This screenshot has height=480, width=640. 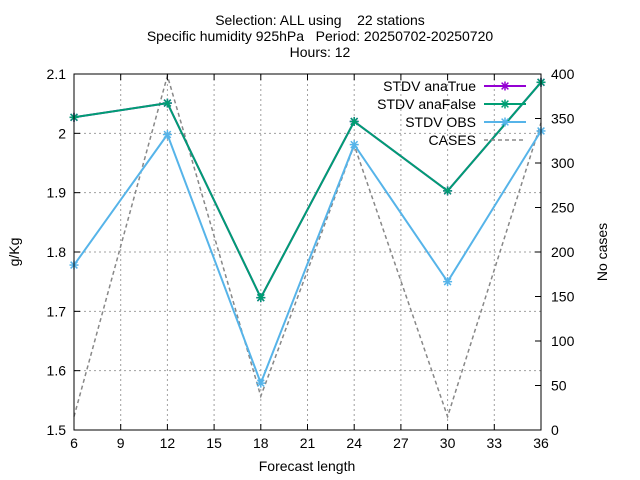 I want to click on x-tick-label: 21, so click(x=308, y=443).